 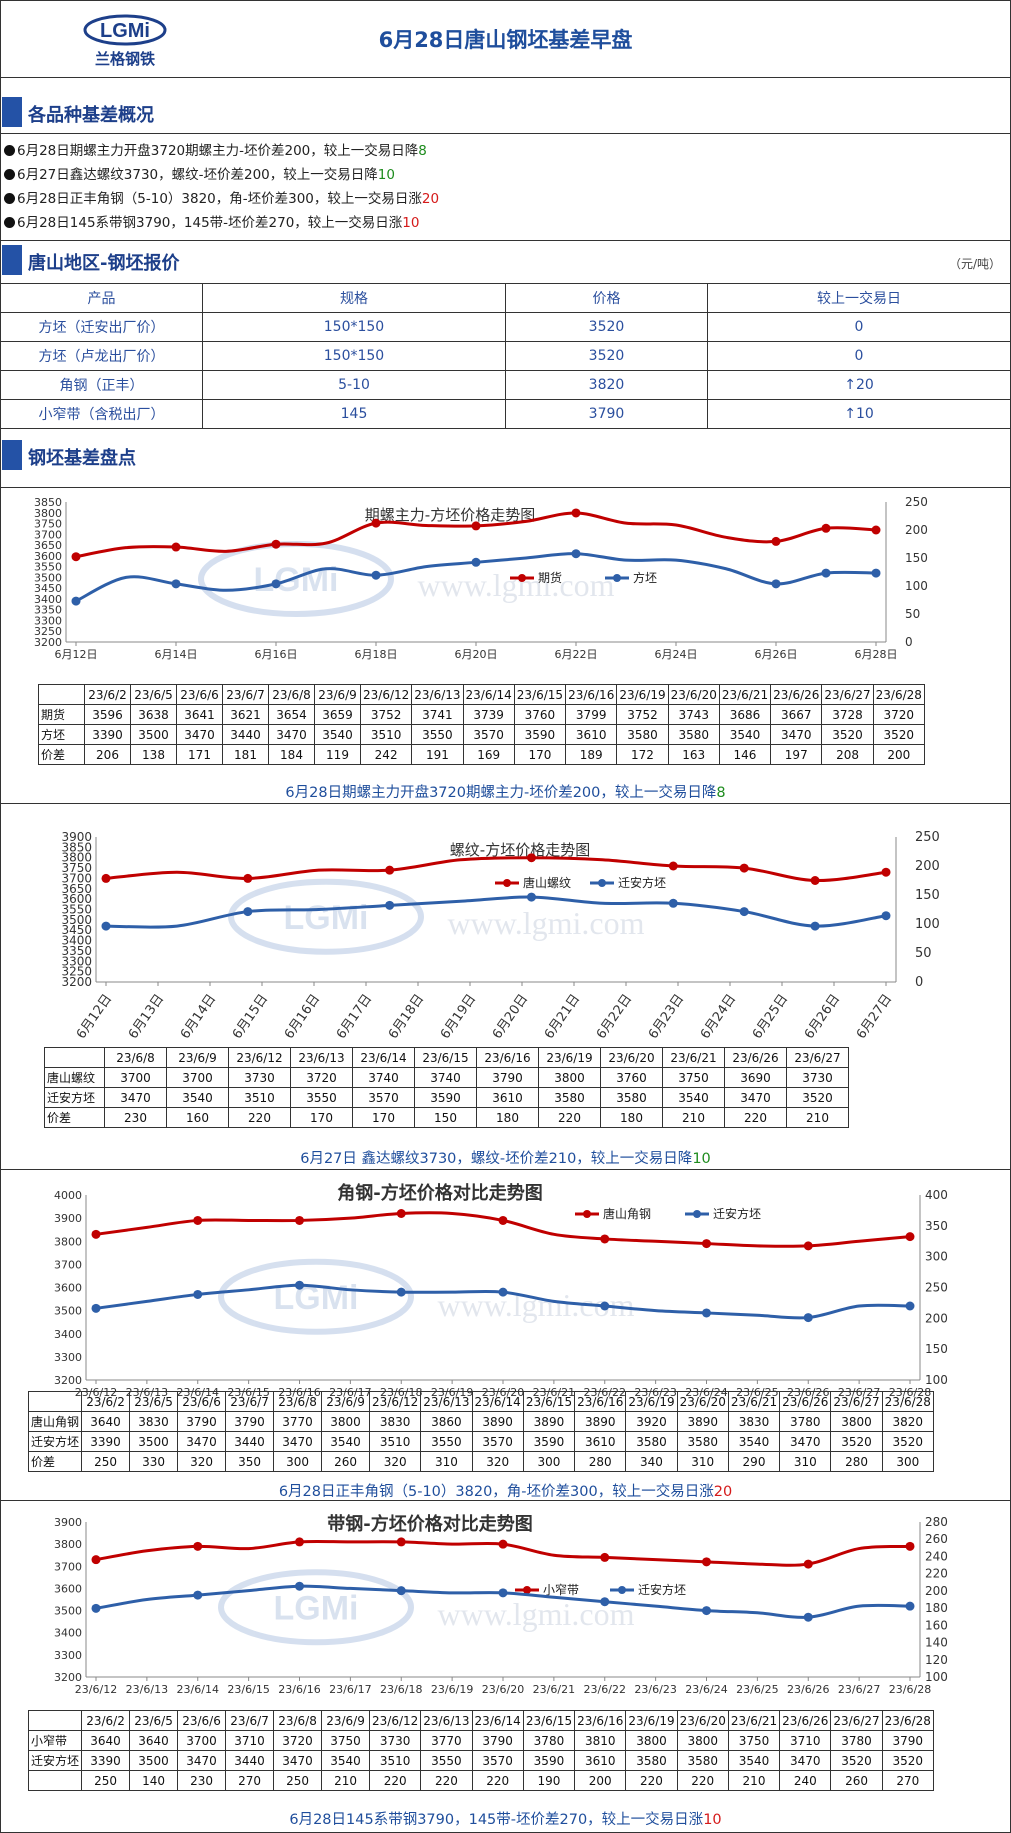 I want to click on x-tick-label: 23/6/27, so click(x=859, y=1689).